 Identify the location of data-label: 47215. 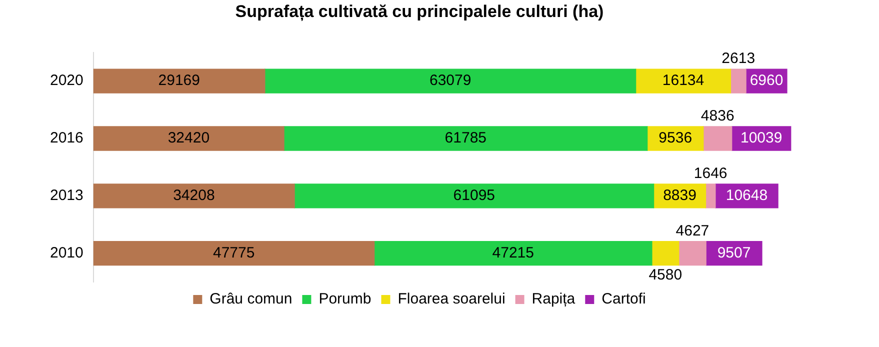
(513, 253).